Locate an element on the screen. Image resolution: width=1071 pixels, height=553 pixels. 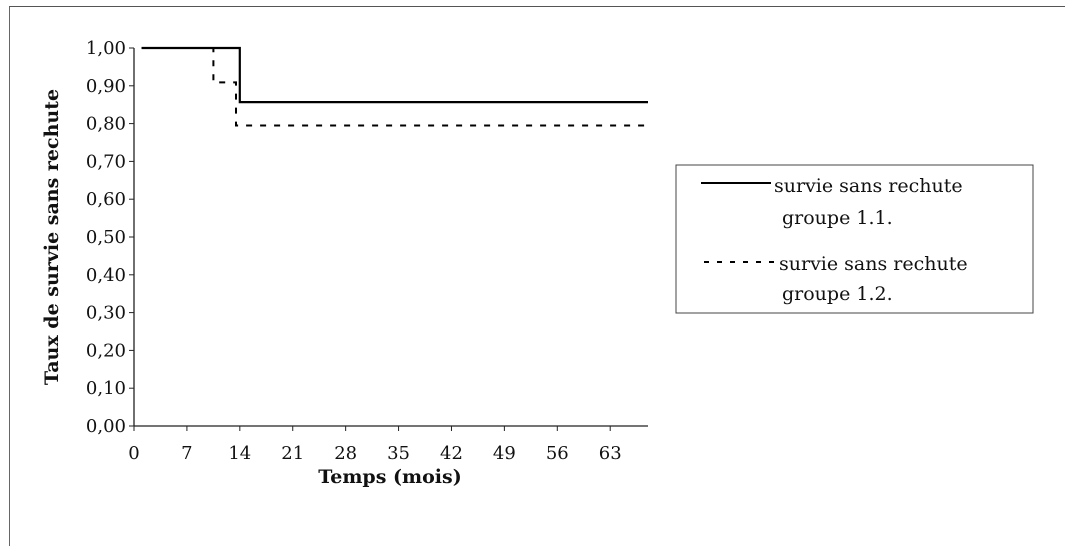
legend-label-group-1-1-line-2: groupe 1.1. is located at coordinates (837, 218).